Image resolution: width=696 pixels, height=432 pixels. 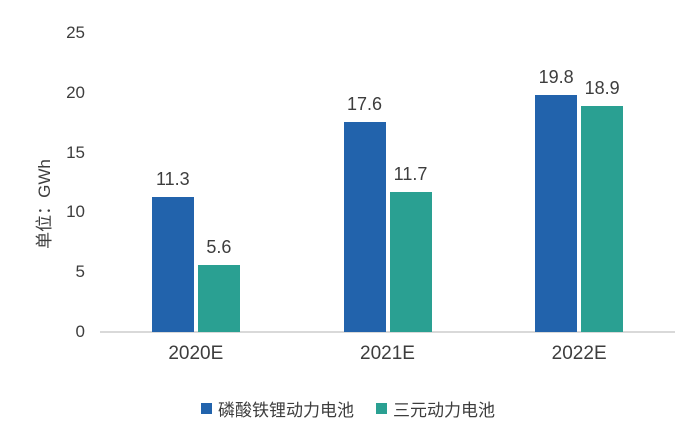 I want to click on y-tick-label: 20, so click(x=75, y=92).